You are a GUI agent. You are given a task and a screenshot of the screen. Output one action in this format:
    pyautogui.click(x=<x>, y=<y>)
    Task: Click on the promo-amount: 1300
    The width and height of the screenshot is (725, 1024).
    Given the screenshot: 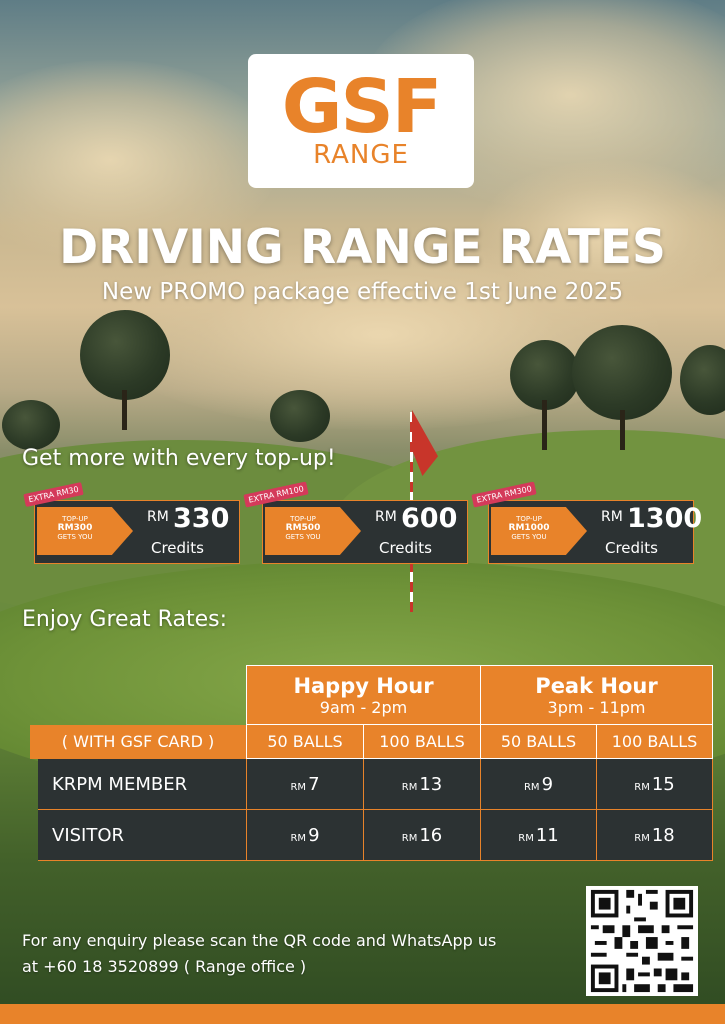 What is the action you would take?
    pyautogui.click(x=665, y=518)
    